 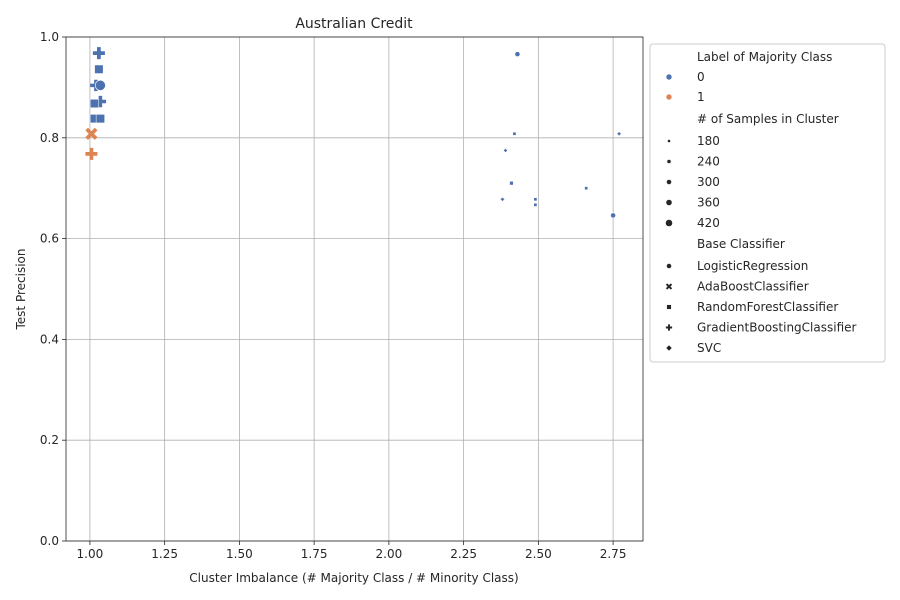 What do you see at coordinates (49, 138) in the screenshot?
I see `y-tick-label: 0.8` at bounding box center [49, 138].